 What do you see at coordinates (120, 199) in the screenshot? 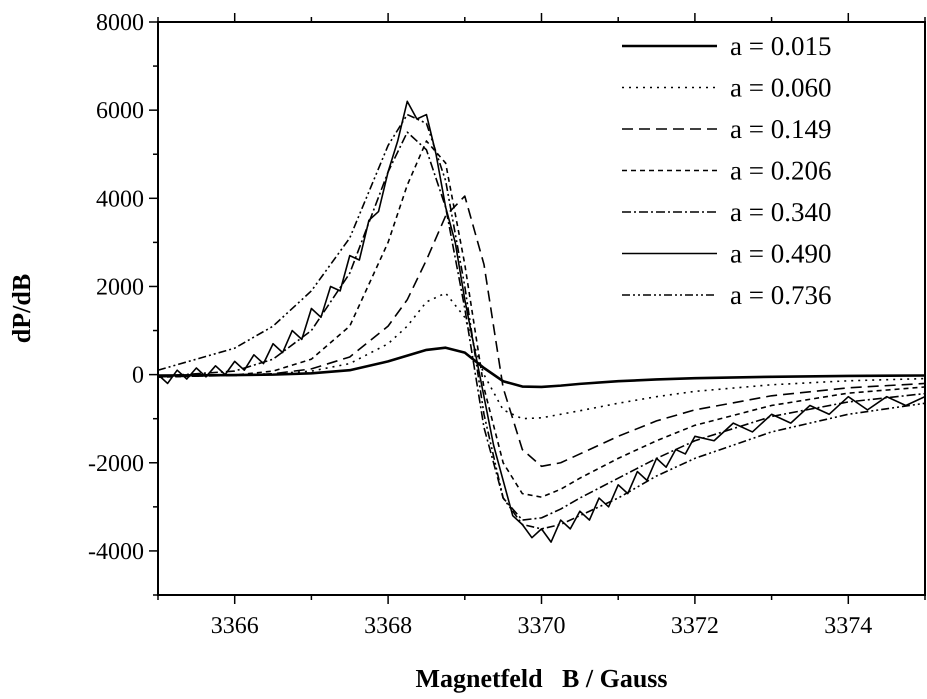
I see `y-tick-label: 4000` at bounding box center [120, 199].